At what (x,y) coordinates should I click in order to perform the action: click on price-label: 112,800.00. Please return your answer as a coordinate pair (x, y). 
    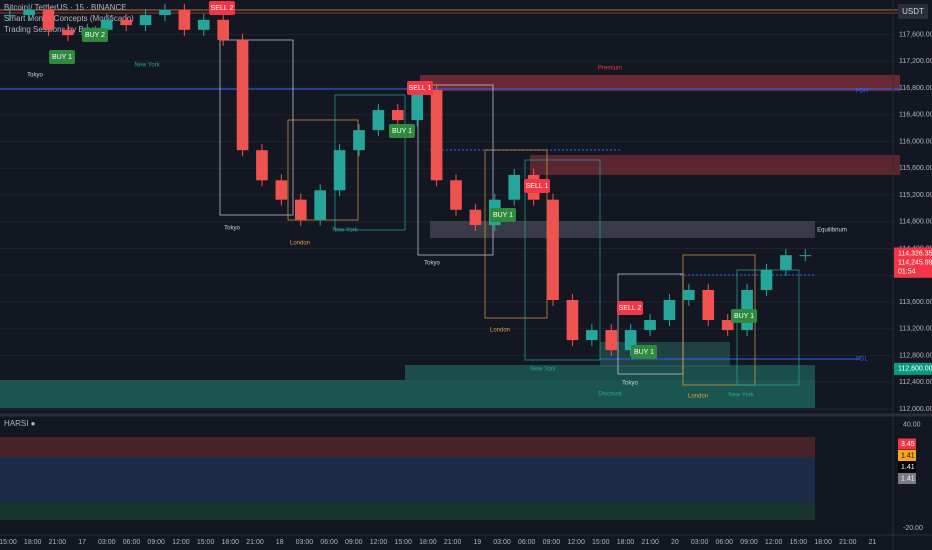
    Looking at the image, I should click on (915, 355).